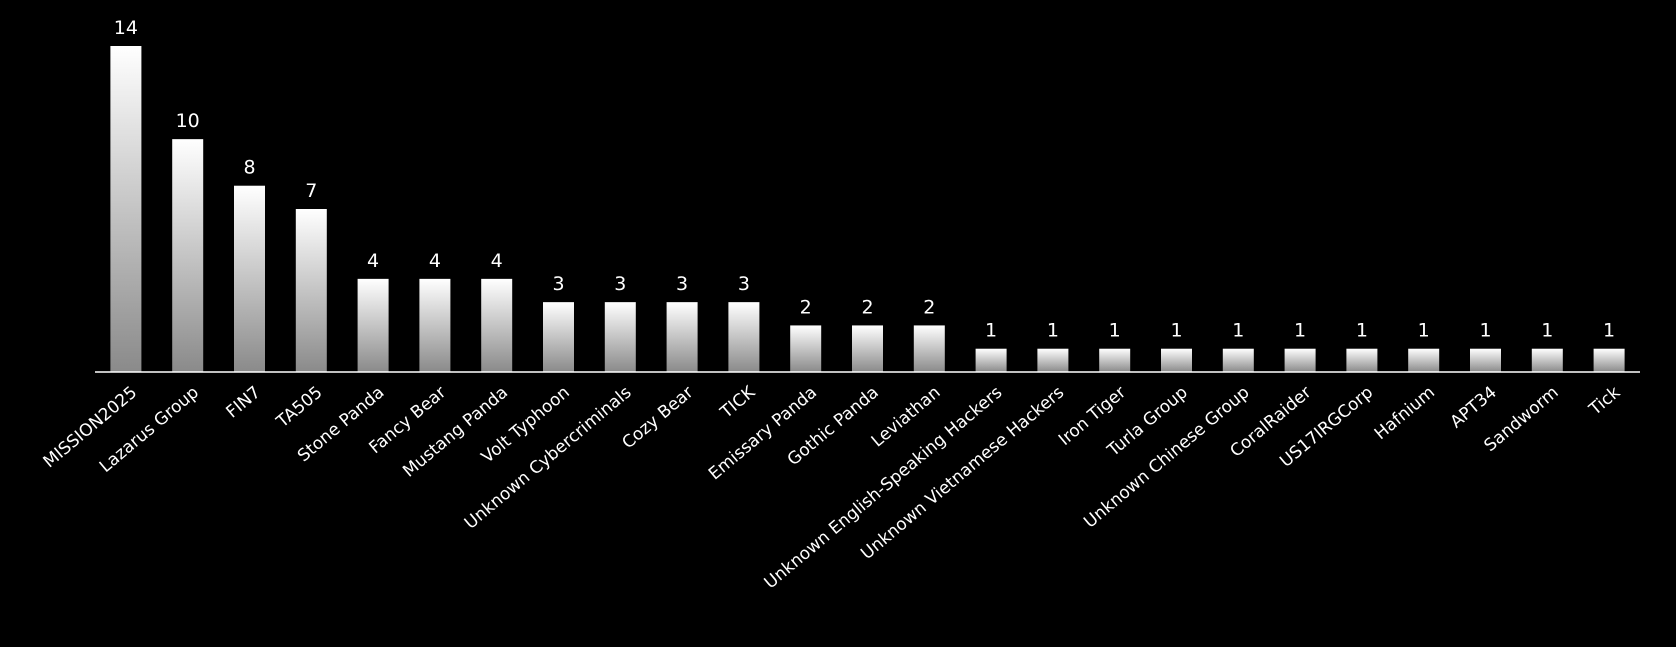  Describe the element at coordinates (1405, 414) in the screenshot. I see `x-tick-label: Hafnium` at that location.